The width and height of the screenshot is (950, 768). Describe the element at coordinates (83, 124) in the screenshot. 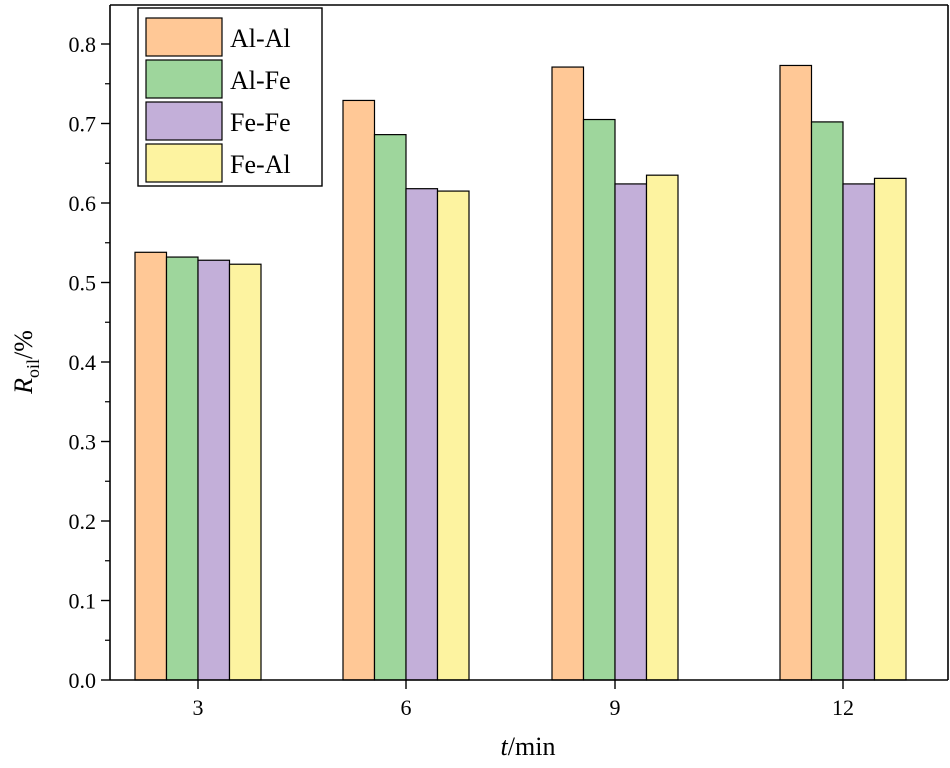

I see `y-tick-label: 0.7` at that location.